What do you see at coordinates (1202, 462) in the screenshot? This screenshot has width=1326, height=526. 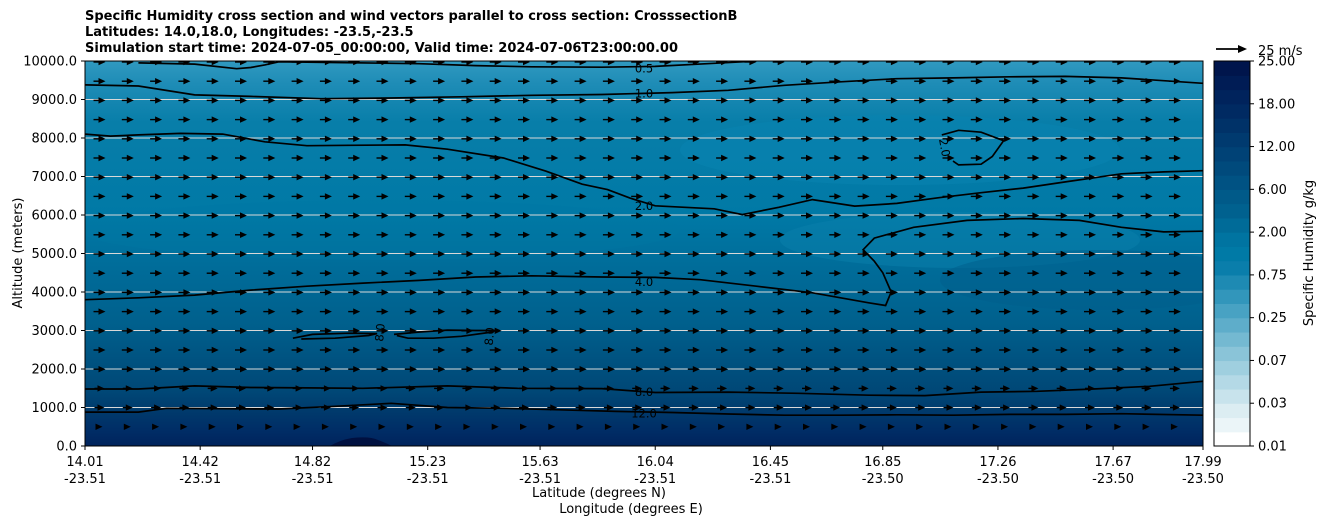 I see `x-tick-label-lat: 17.99` at bounding box center [1202, 462].